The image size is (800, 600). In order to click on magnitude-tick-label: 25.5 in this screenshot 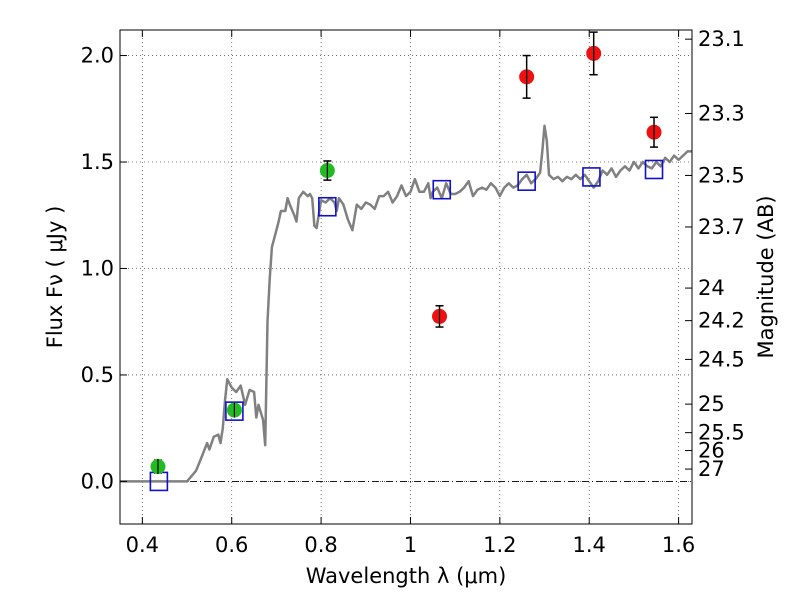, I will do `click(721, 433)`.